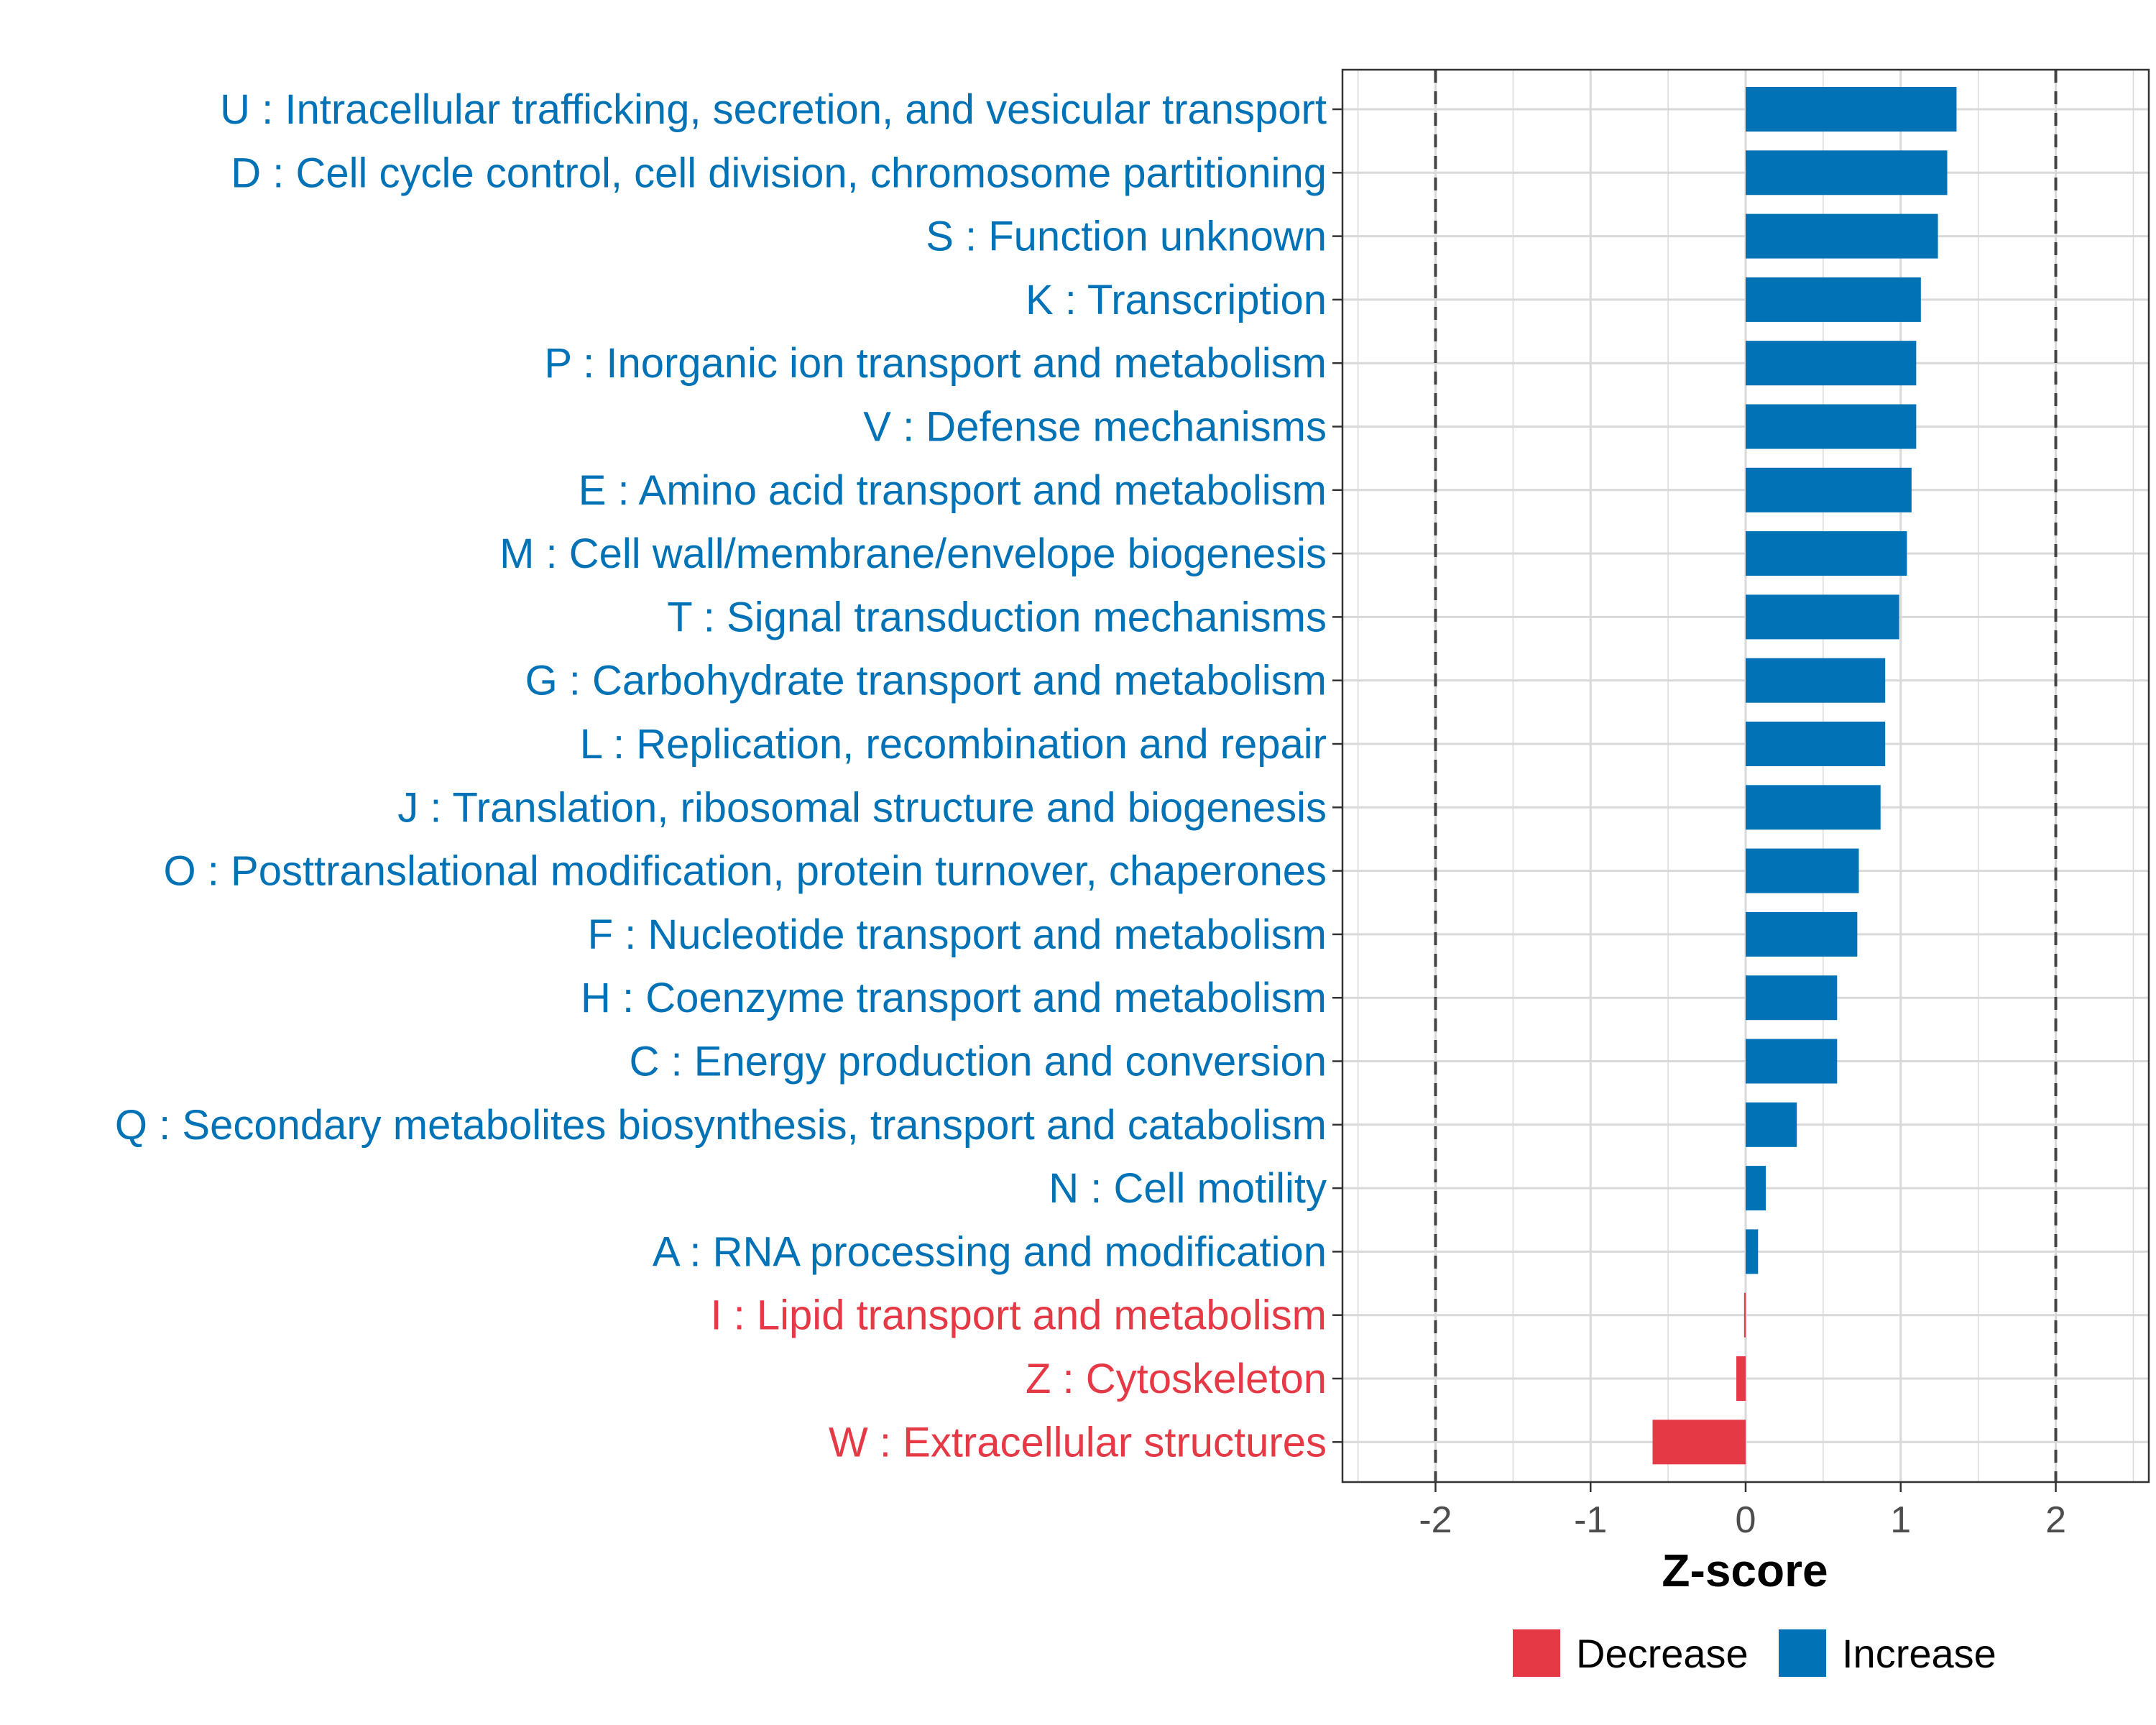 The image size is (2156, 1725). What do you see at coordinates (954, 998) in the screenshot?
I see `y-category-label: H : Coenzyme transport and metabolism` at bounding box center [954, 998].